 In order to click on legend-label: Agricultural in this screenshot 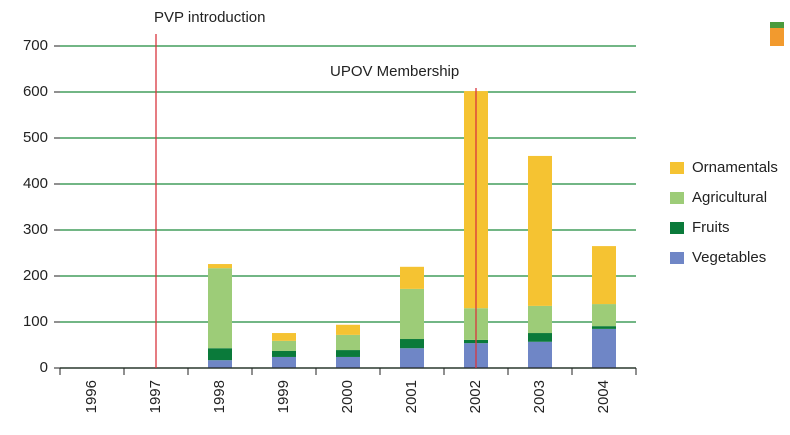, I will do `click(729, 197)`.